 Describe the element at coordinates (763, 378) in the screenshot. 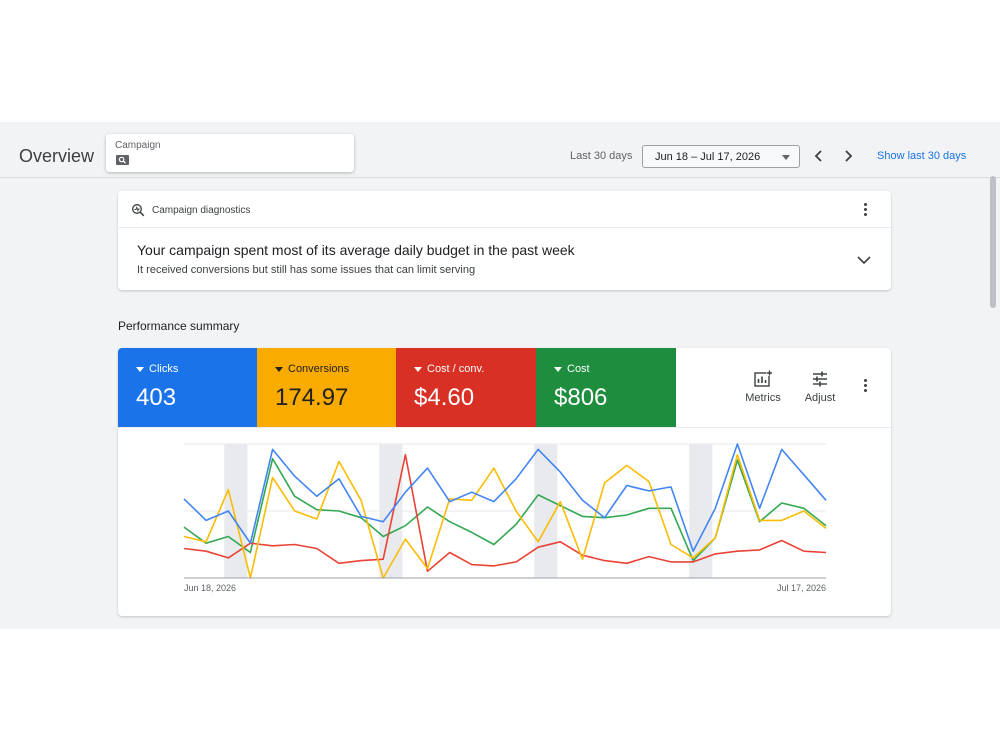

I see `add-chart-icon` at that location.